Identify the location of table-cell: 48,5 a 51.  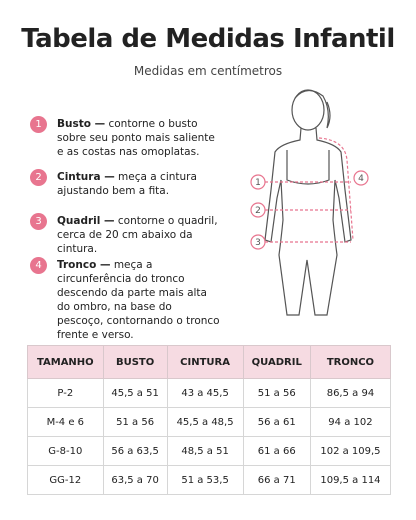
(205, 451).